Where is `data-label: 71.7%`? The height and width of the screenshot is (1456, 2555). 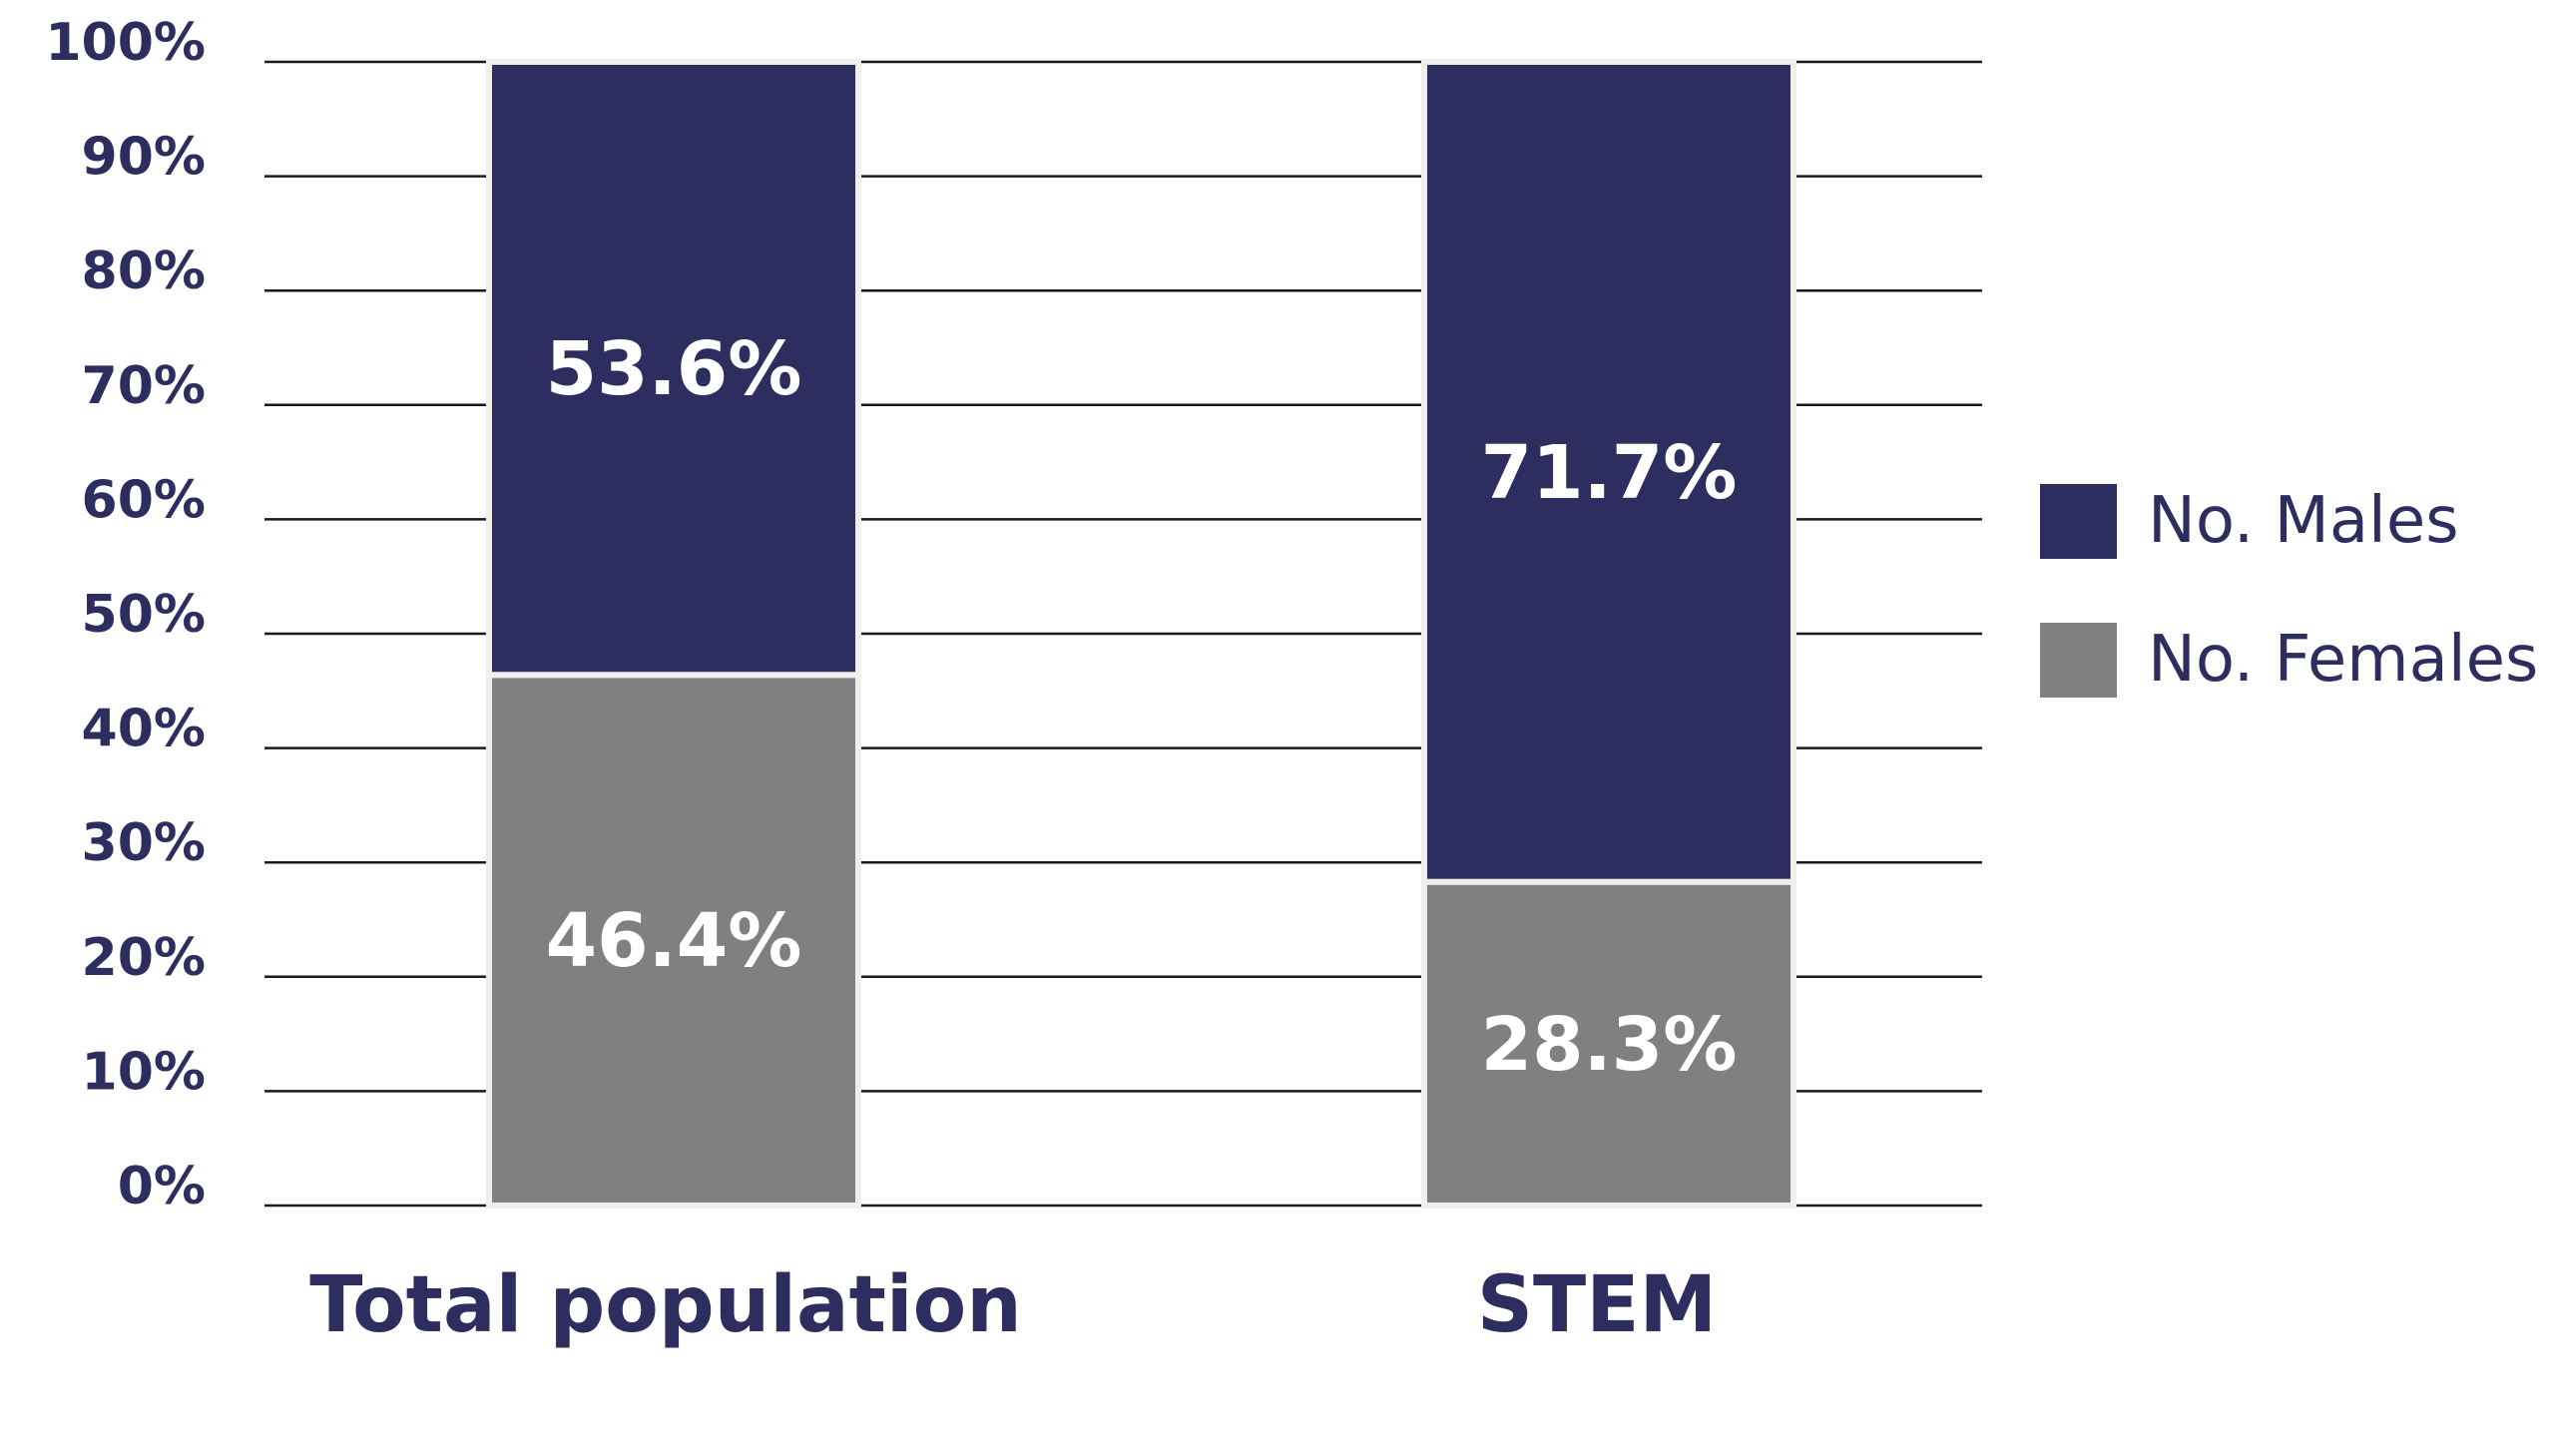 data-label: 71.7% is located at coordinates (1609, 473).